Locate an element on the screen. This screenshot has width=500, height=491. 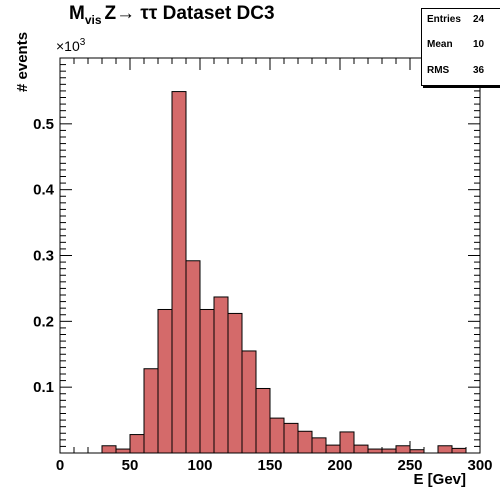
stats-entries-value: 24 is located at coordinates (479, 19).